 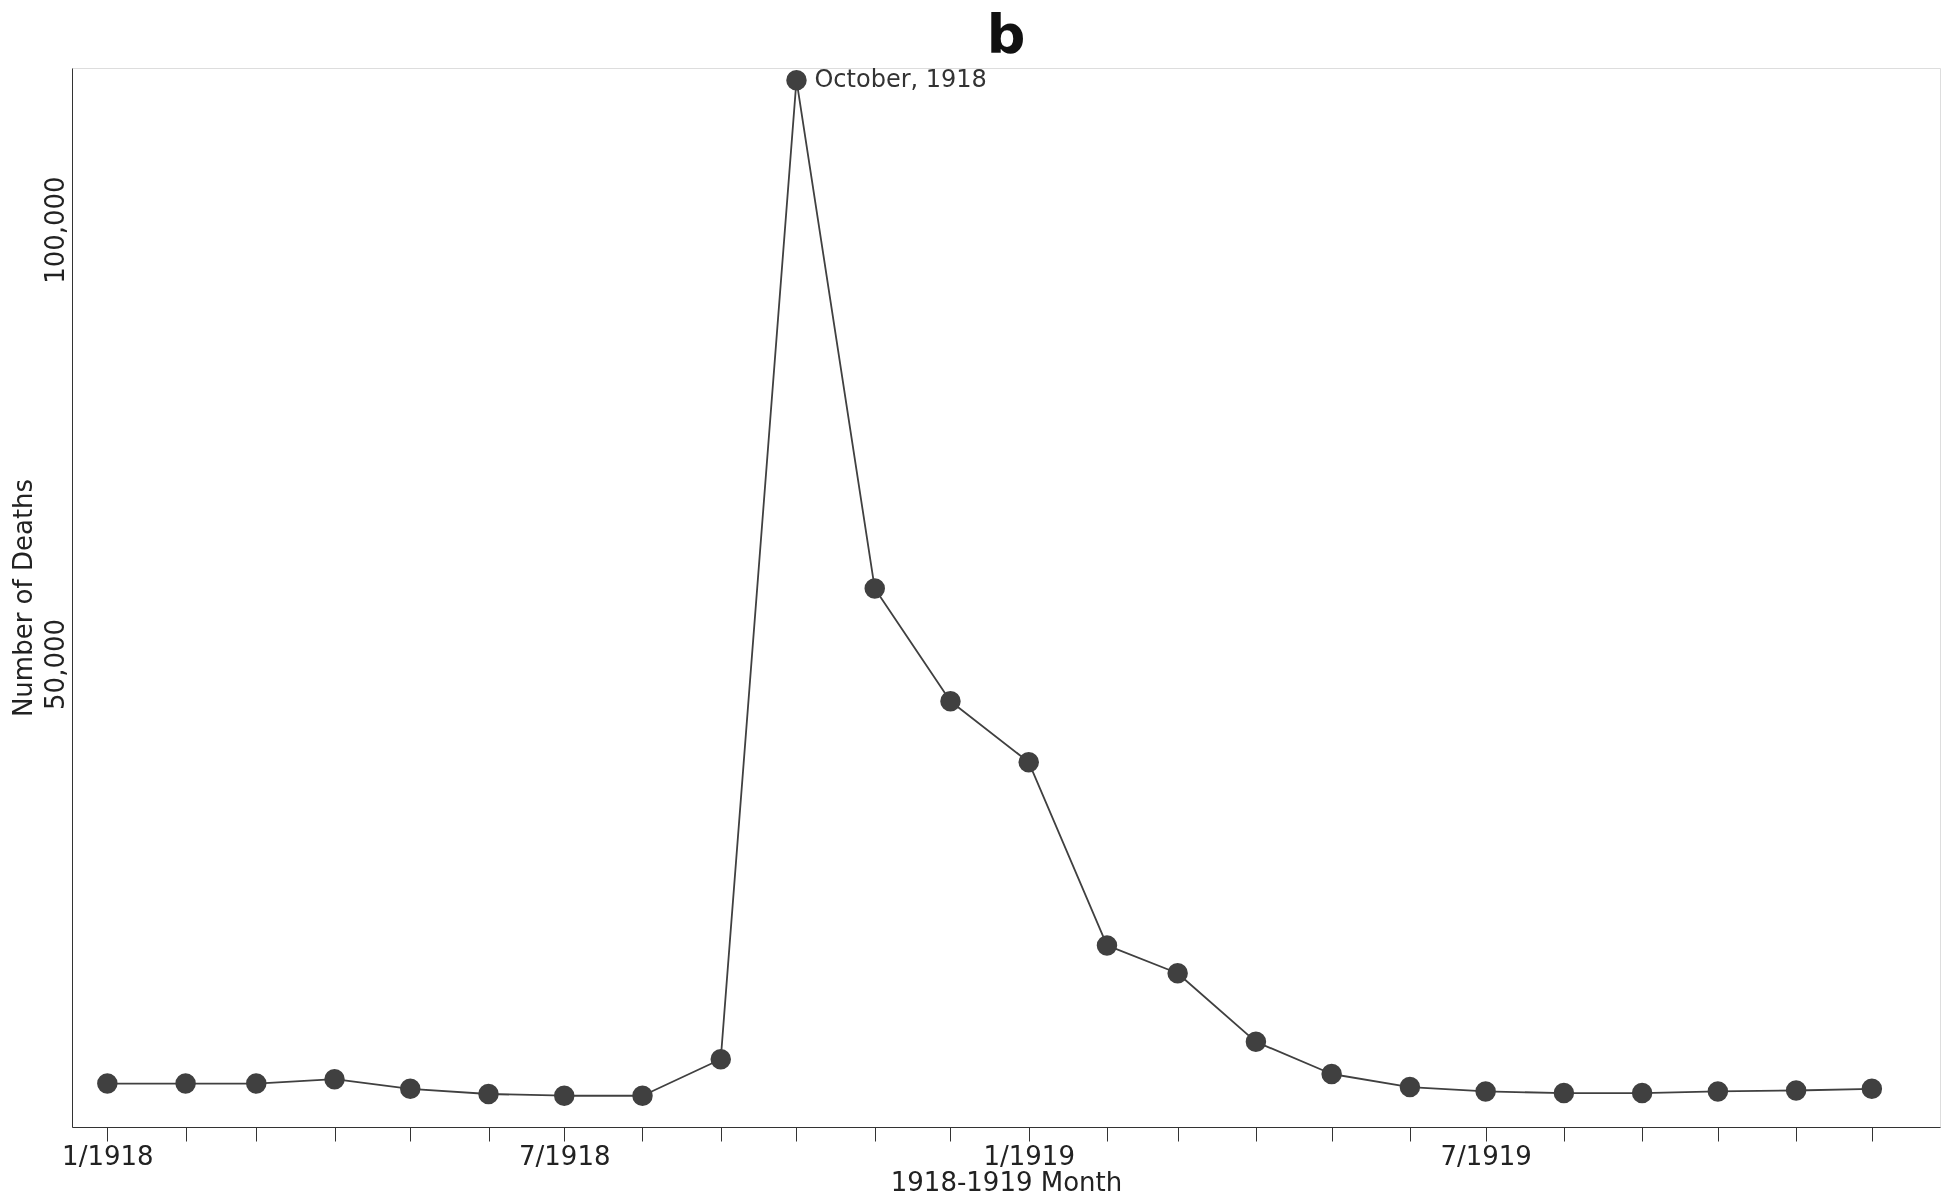 I want to click on y-axis-title: Number of Deaths, so click(x=22, y=598).